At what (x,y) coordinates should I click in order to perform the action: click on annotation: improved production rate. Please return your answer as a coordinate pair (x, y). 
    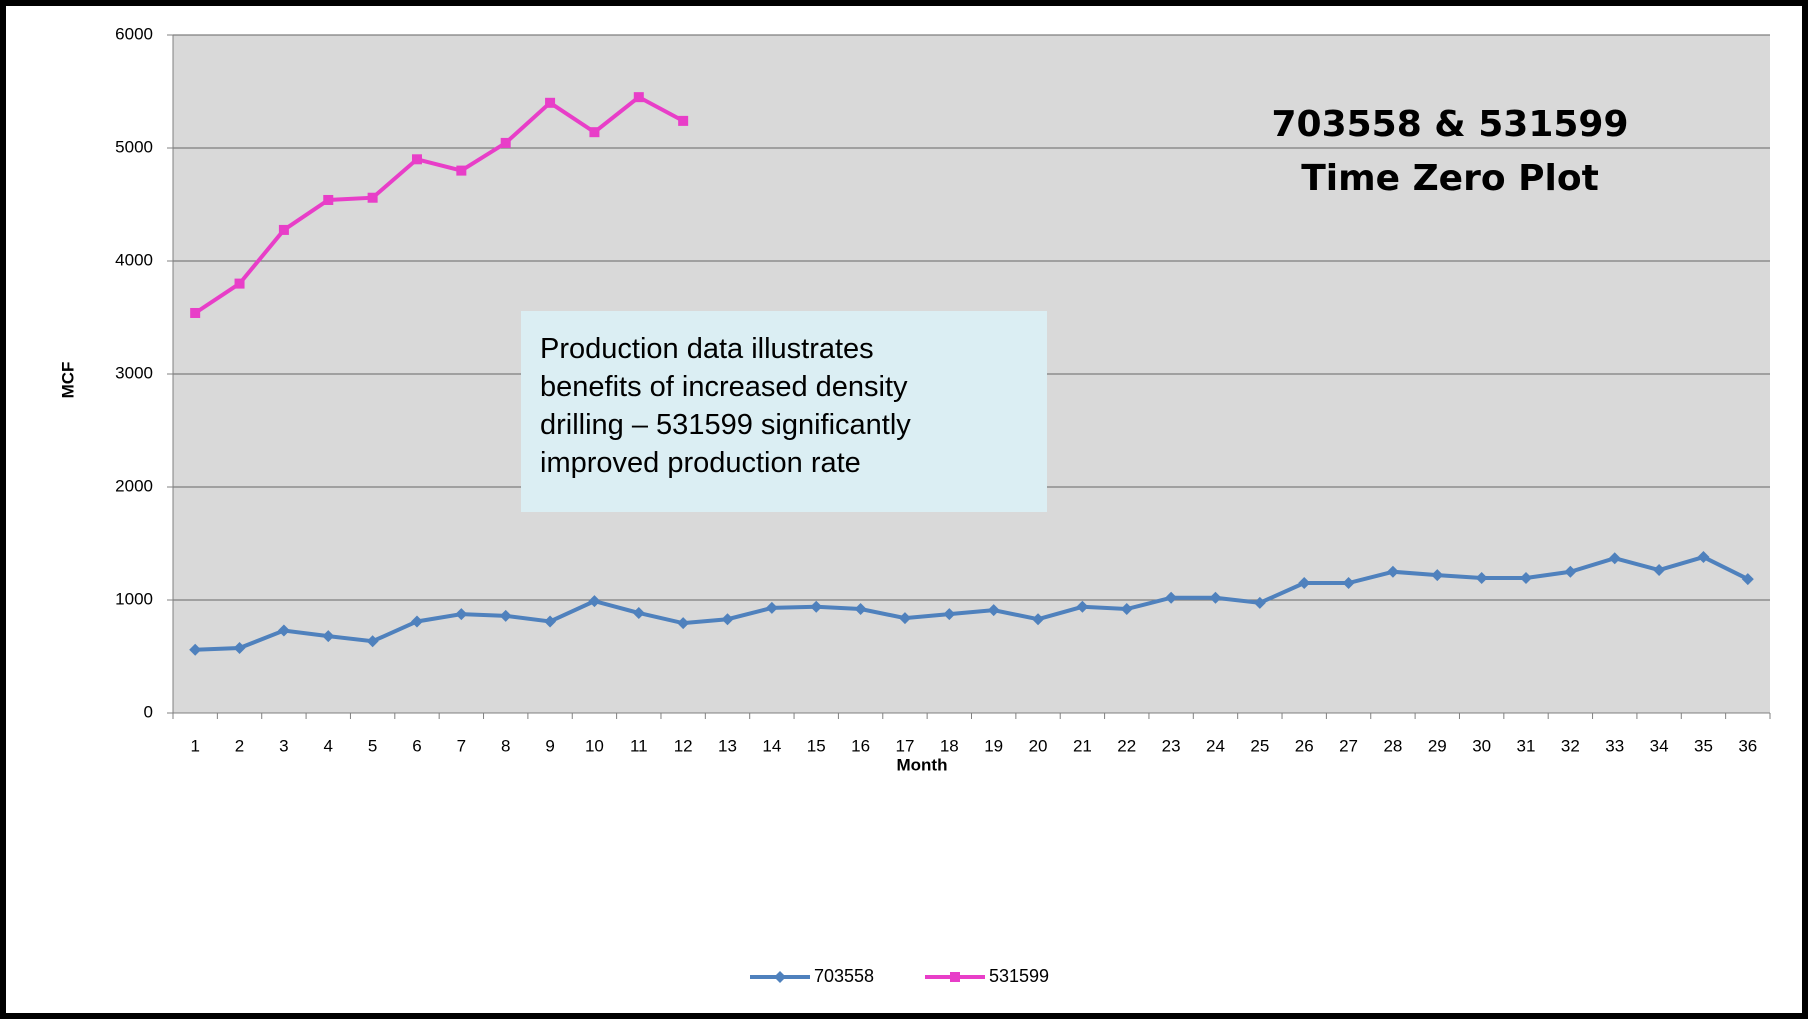
    Looking at the image, I should click on (700, 463).